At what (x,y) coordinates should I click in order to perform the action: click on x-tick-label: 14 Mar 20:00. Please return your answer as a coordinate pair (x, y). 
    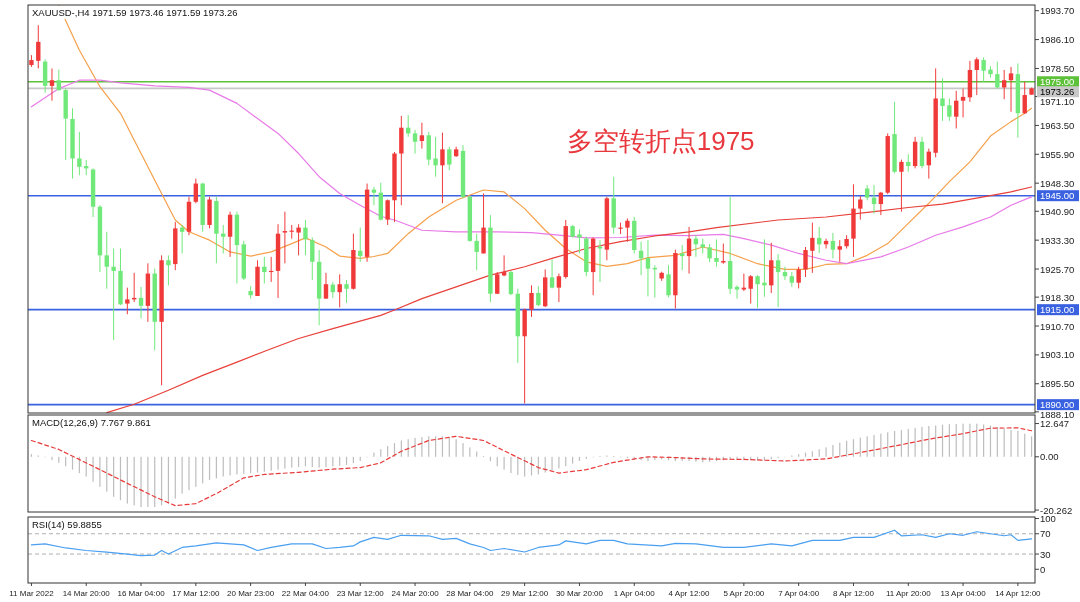
    Looking at the image, I should click on (86, 593).